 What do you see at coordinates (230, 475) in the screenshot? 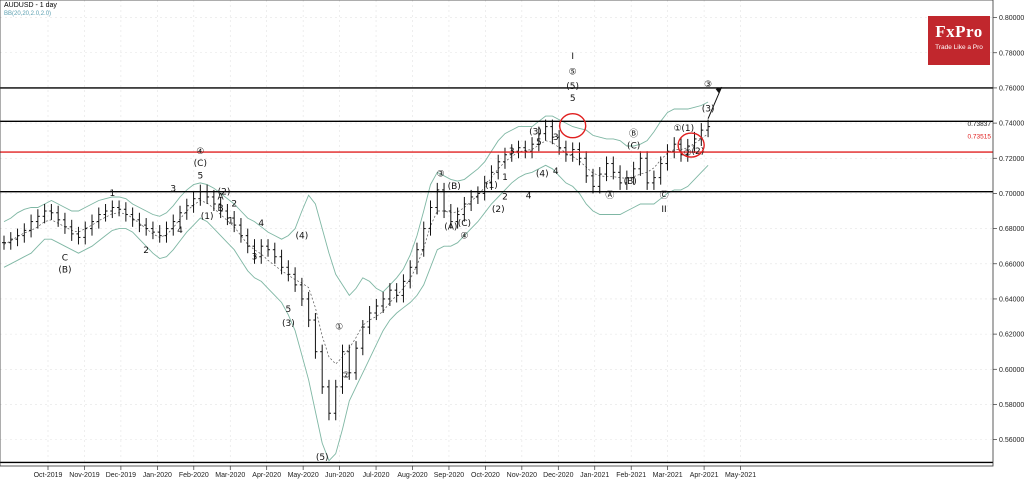
I see `x-tick-label: Mar-2020` at bounding box center [230, 475].